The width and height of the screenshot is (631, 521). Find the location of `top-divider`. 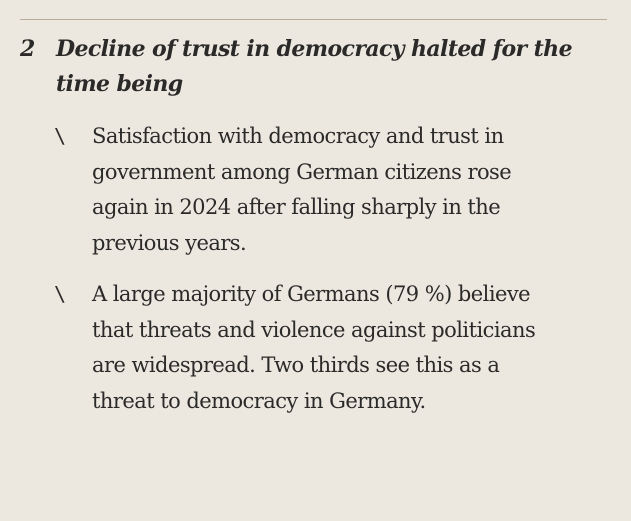

top-divider is located at coordinates (313, 19).